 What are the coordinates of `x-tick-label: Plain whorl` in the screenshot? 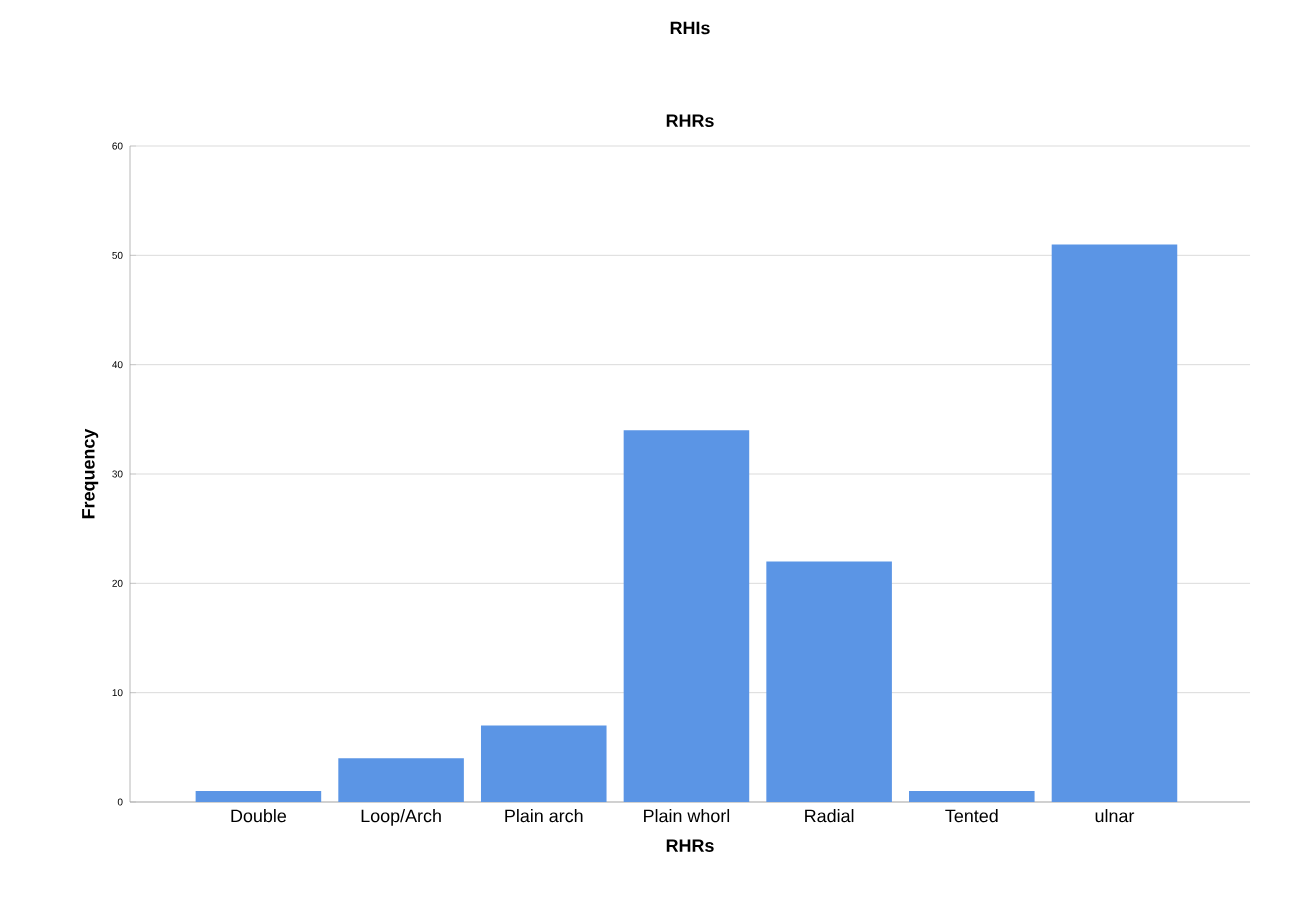 It's located at (687, 816).